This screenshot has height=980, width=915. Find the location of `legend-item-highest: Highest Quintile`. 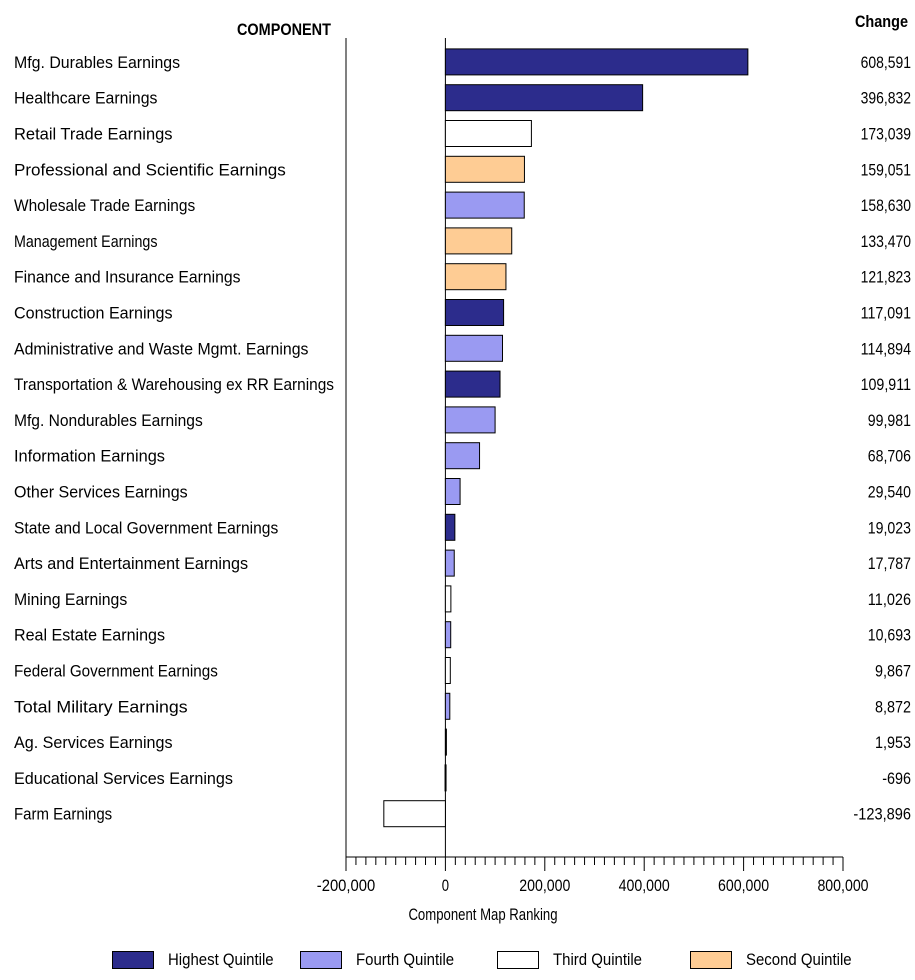

legend-item-highest: Highest Quintile is located at coordinates (200, 960).